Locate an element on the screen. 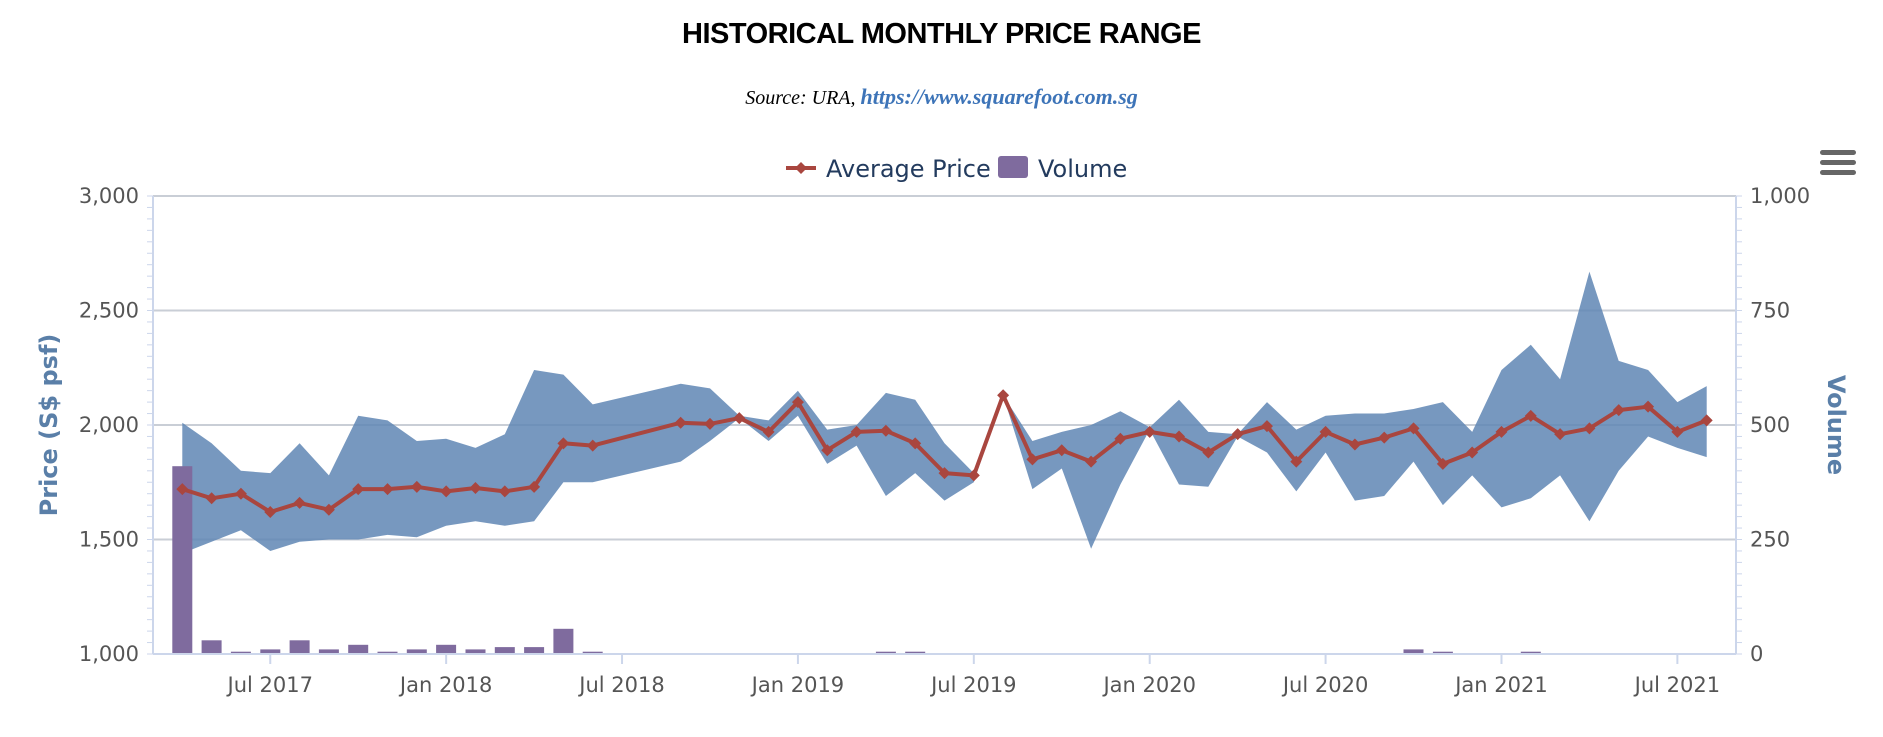 This screenshot has width=1883, height=737. y2-tick-label: 250 is located at coordinates (1770, 540).